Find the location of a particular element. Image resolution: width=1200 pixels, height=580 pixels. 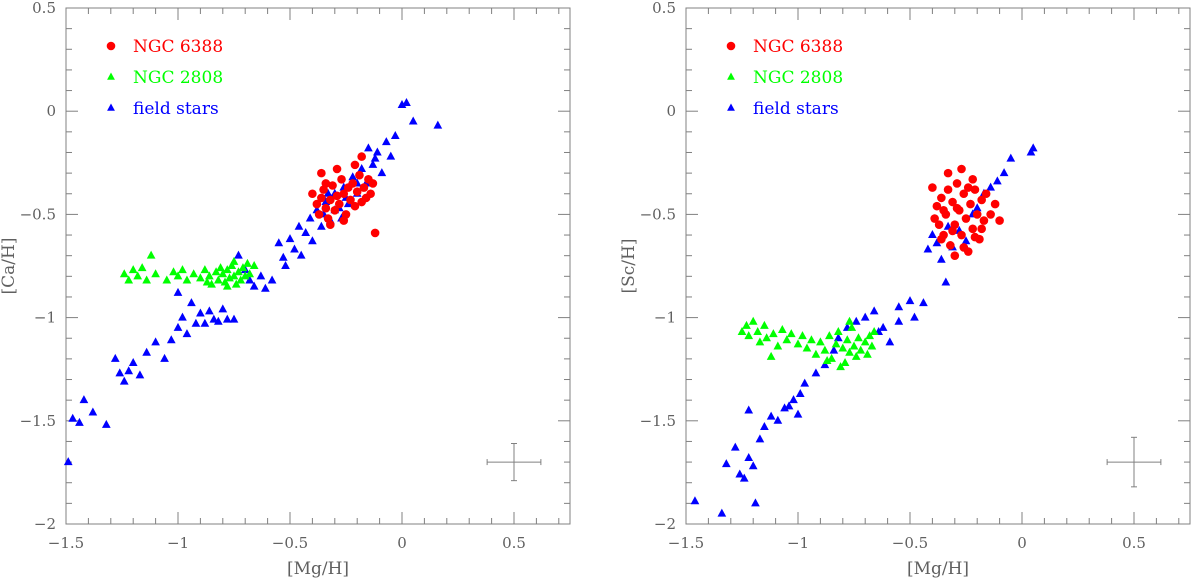

y-axis-label: [Ca/H] is located at coordinates (9, 266).